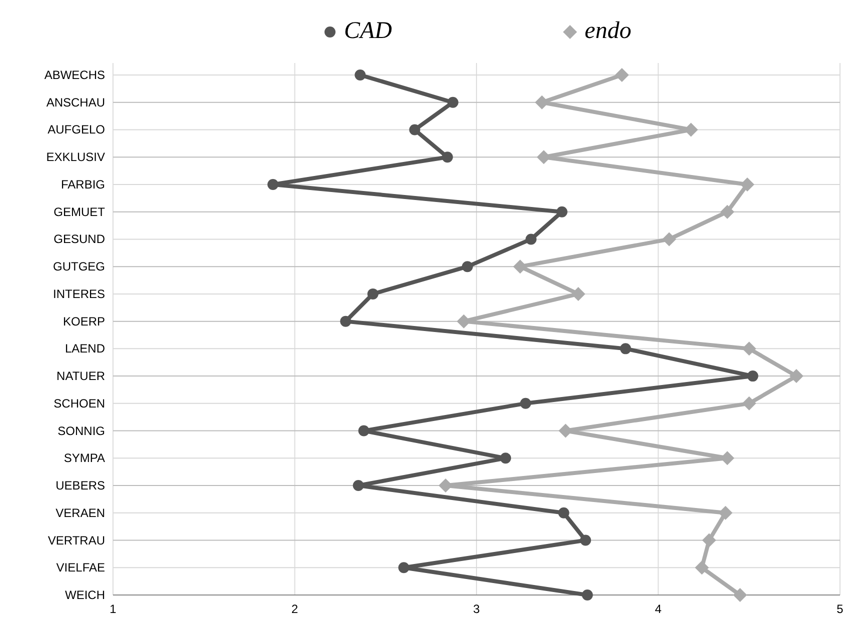  What do you see at coordinates (294, 609) in the screenshot?
I see `x-tick-label: 2` at bounding box center [294, 609].